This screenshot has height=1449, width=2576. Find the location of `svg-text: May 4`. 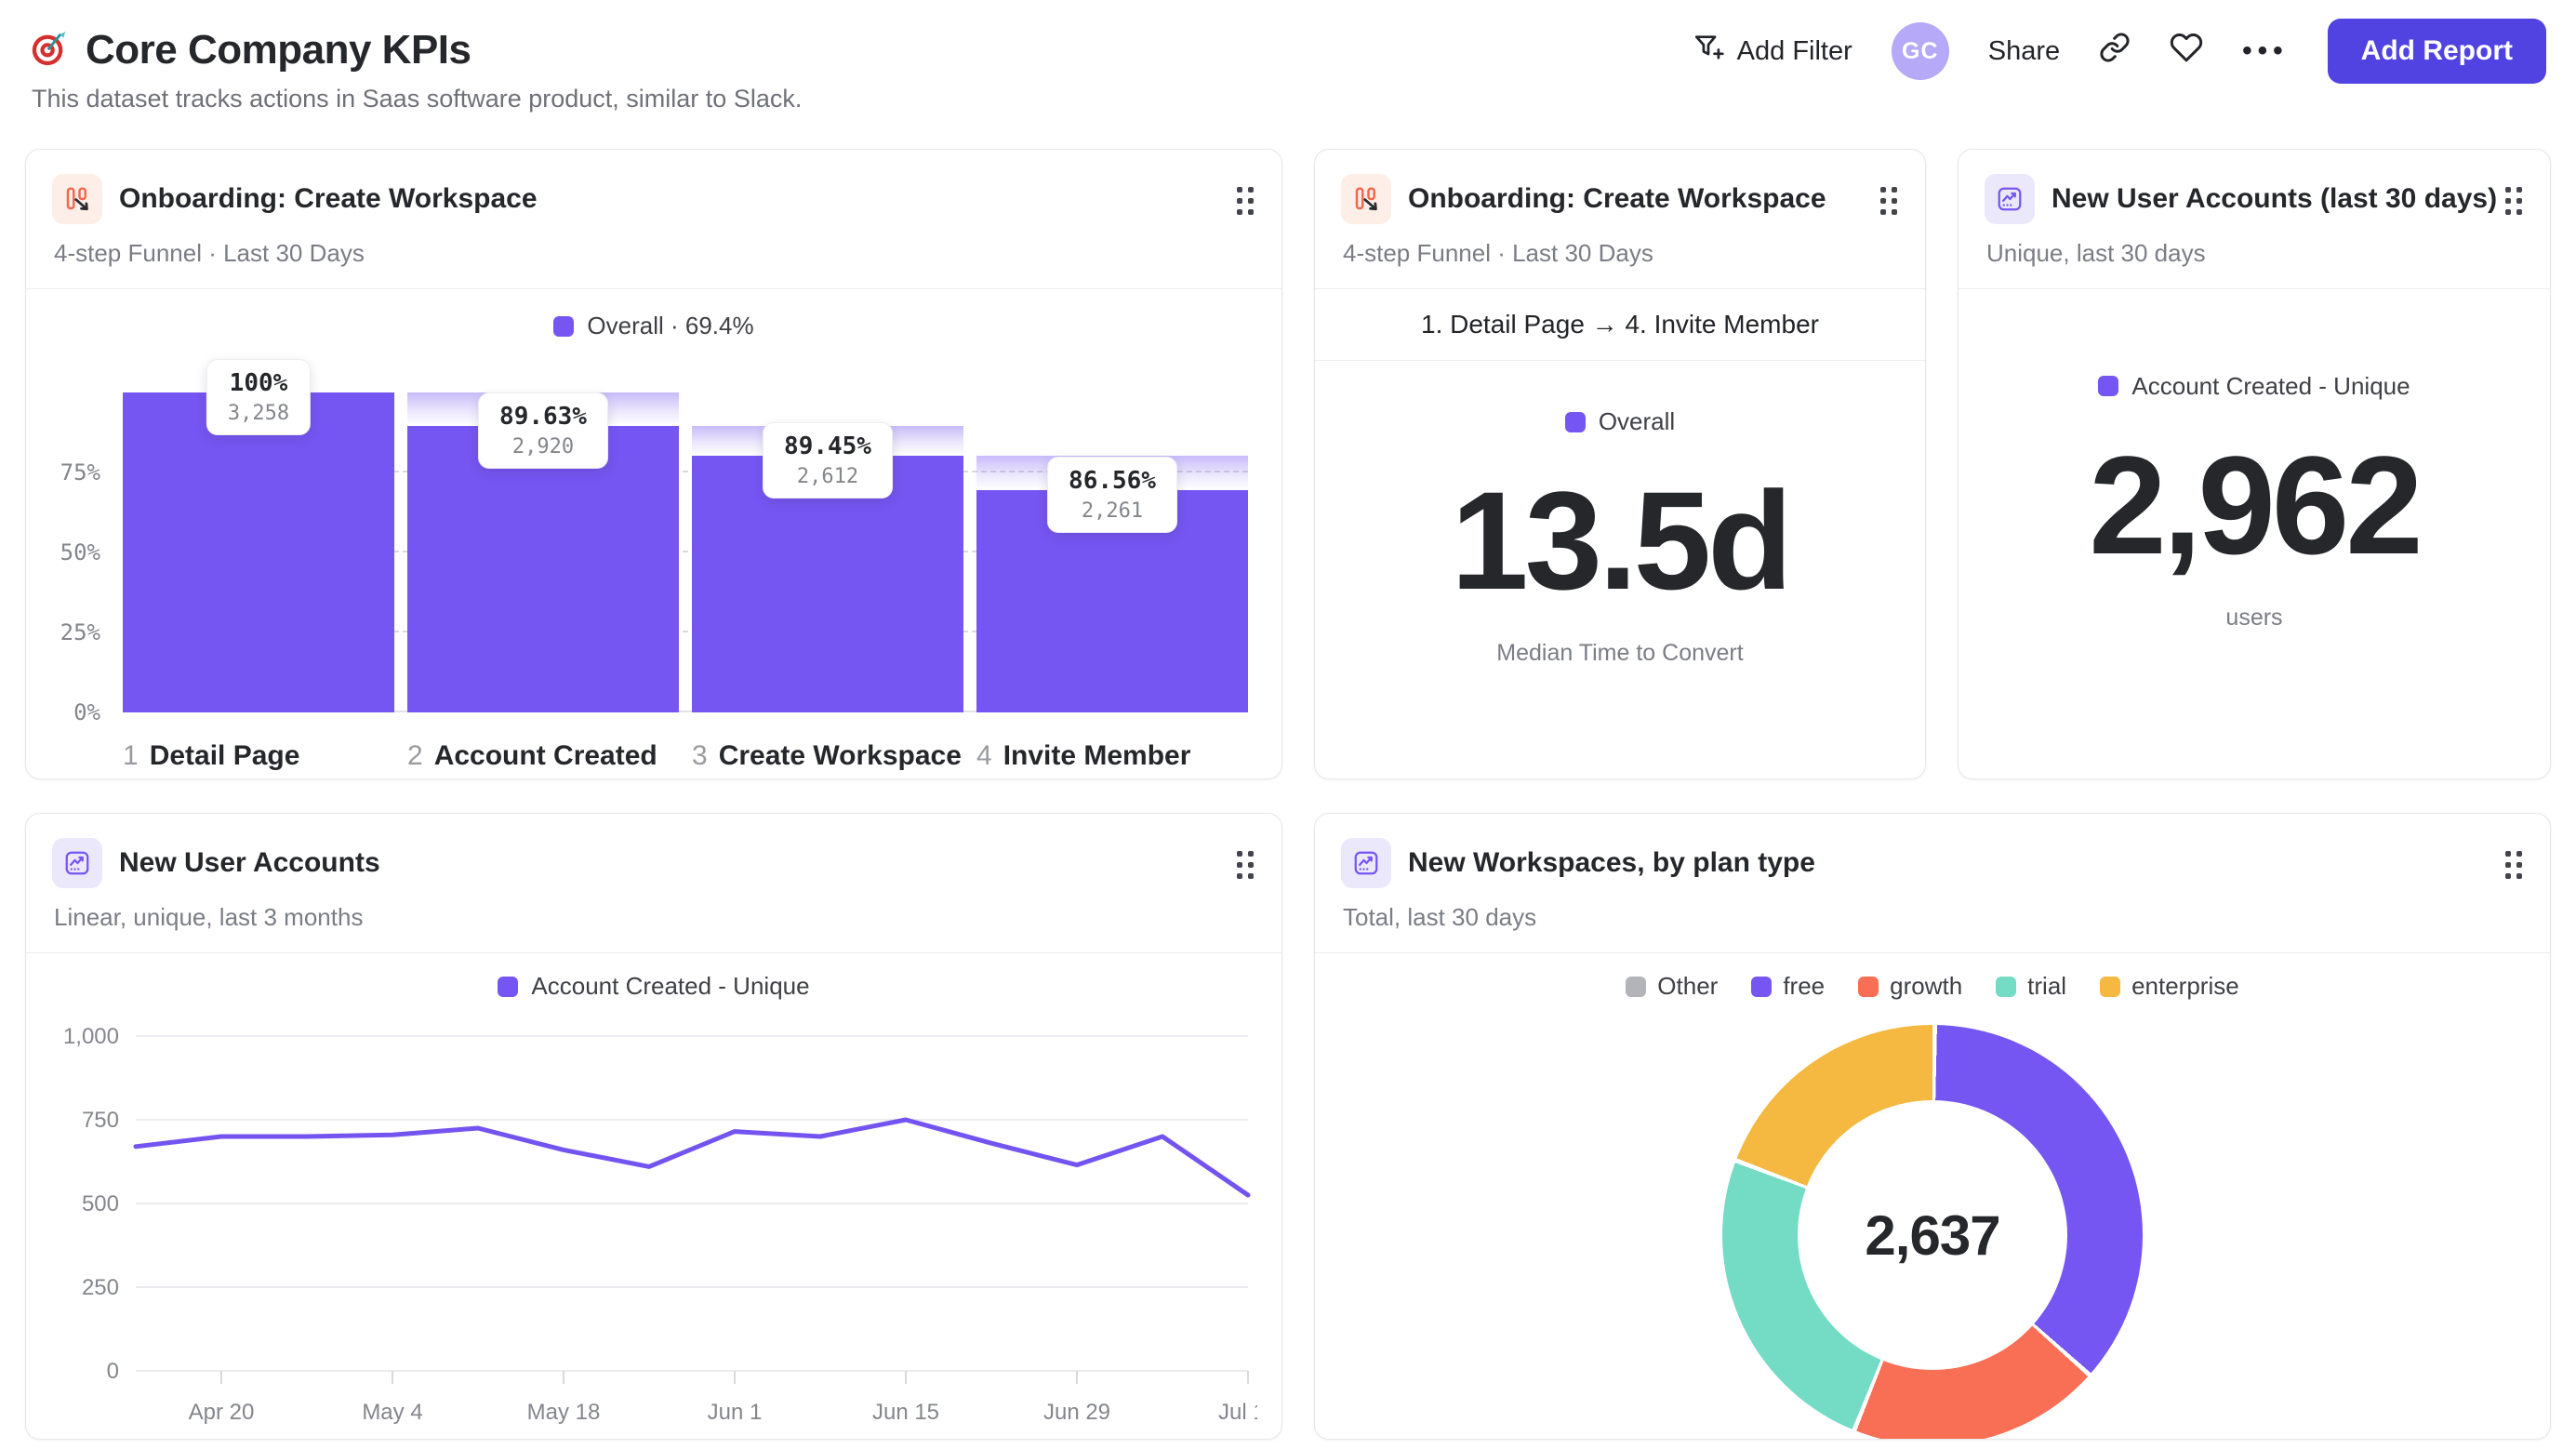

svg-text: May 4 is located at coordinates (392, 1412).